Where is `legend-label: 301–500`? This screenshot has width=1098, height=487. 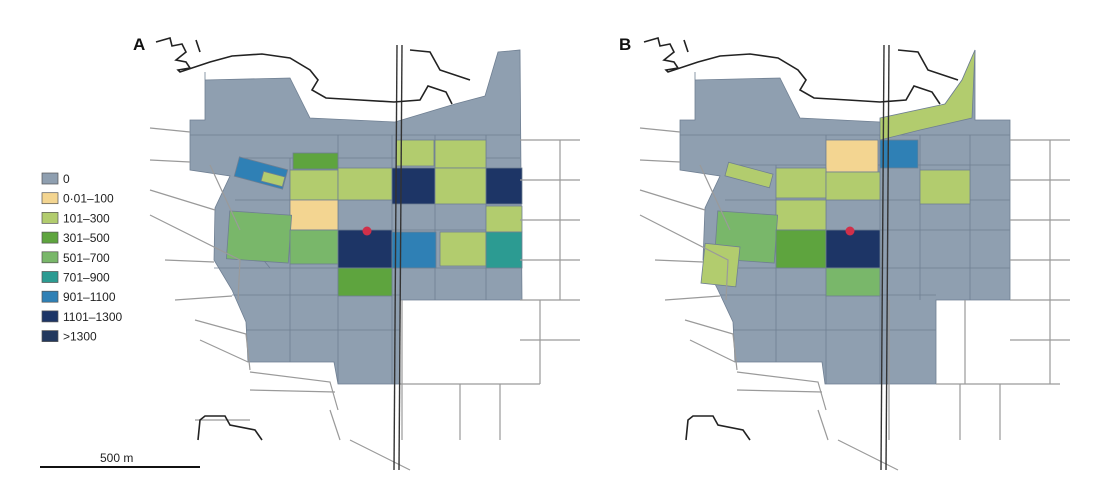
legend-label: 301–500 is located at coordinates (86, 238).